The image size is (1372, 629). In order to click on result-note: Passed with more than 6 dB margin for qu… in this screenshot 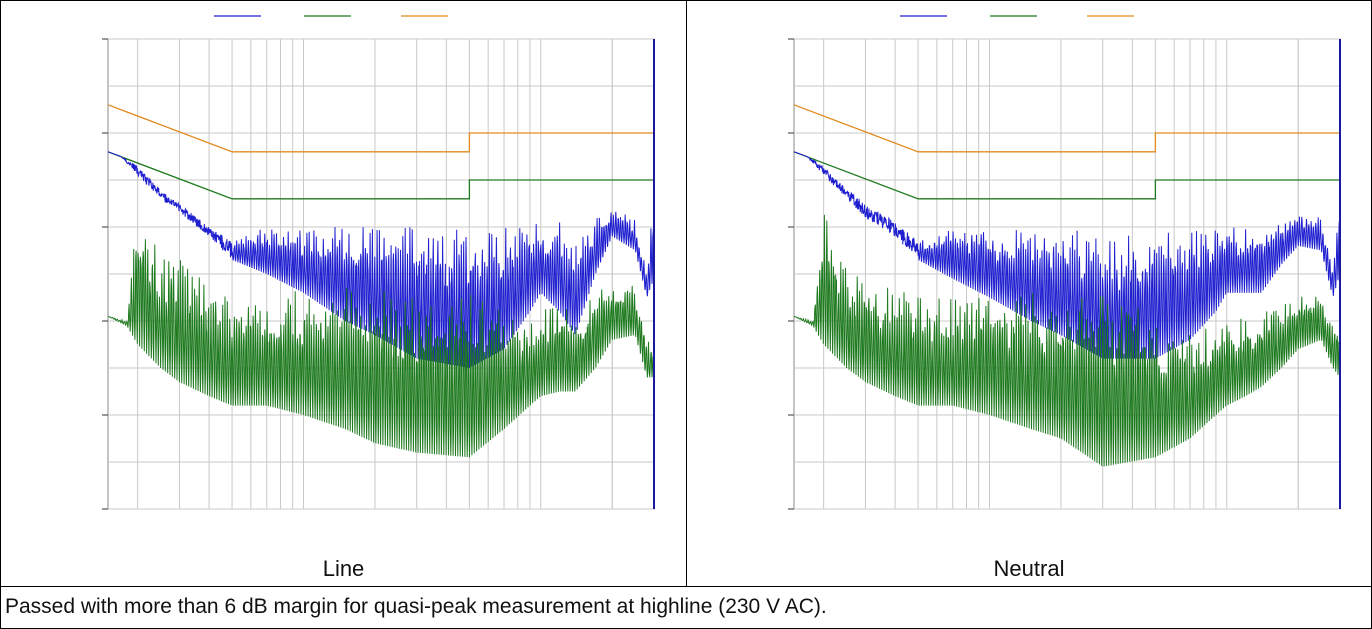, I will do `click(416, 606)`.